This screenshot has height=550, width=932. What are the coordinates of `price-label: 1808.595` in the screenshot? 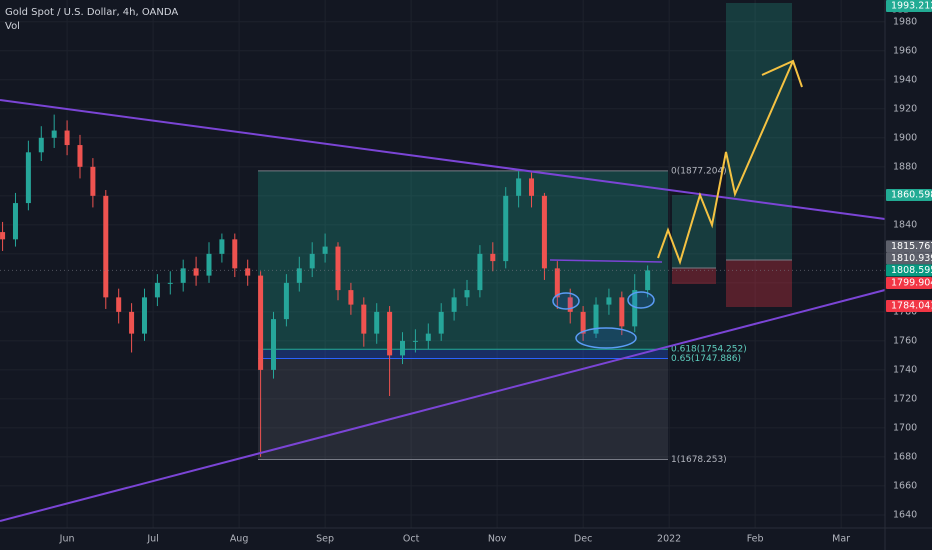 It's located at (911, 270).